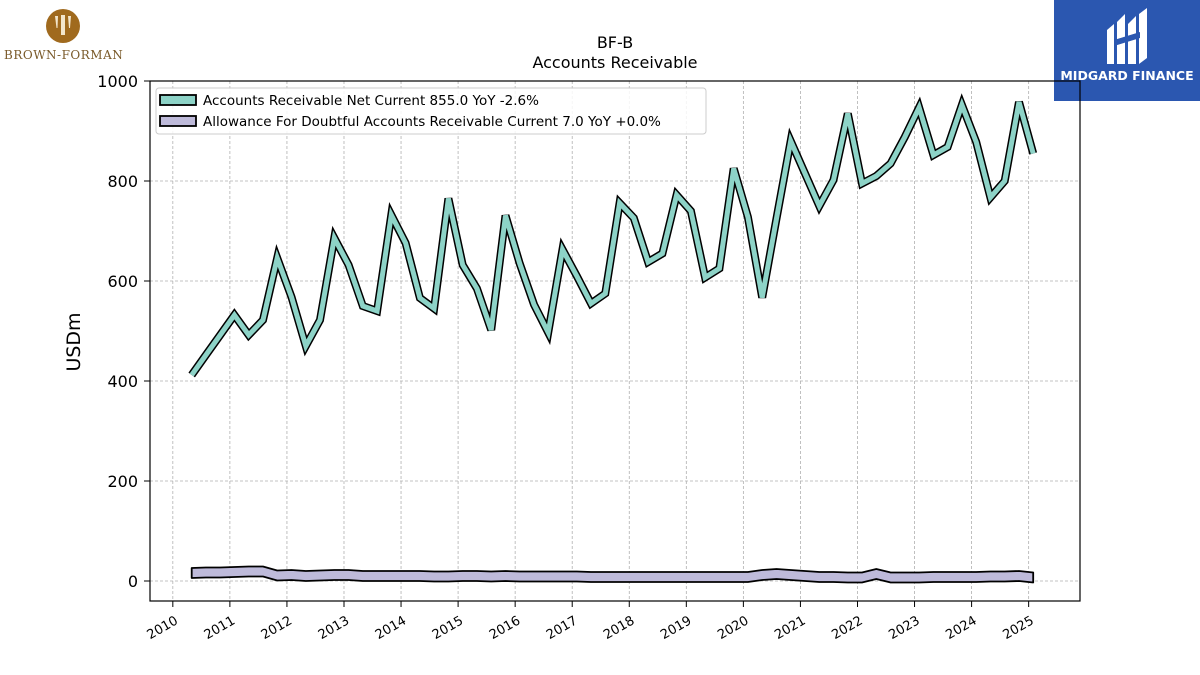  I want to click on x-tick-label: 2013, so click(334, 628).